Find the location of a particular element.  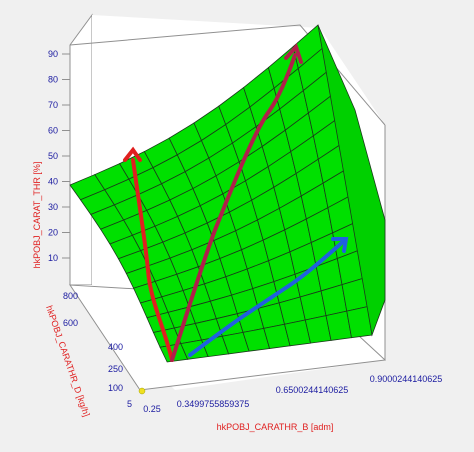

z-axis-label: hkPOBJ_CARAT_THR [%] is located at coordinates (37, 215).